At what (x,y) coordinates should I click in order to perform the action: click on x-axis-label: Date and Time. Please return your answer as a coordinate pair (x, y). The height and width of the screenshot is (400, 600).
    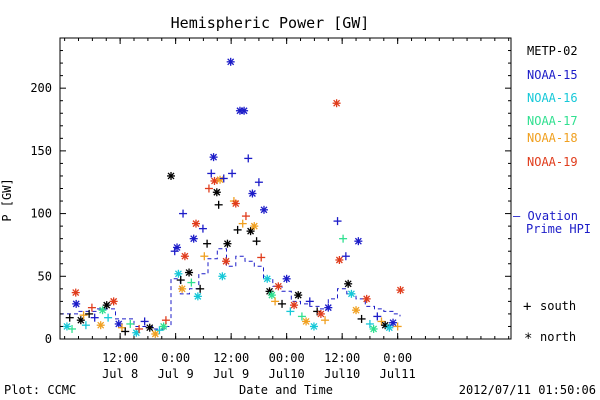
    Looking at the image, I should click on (286, 390).